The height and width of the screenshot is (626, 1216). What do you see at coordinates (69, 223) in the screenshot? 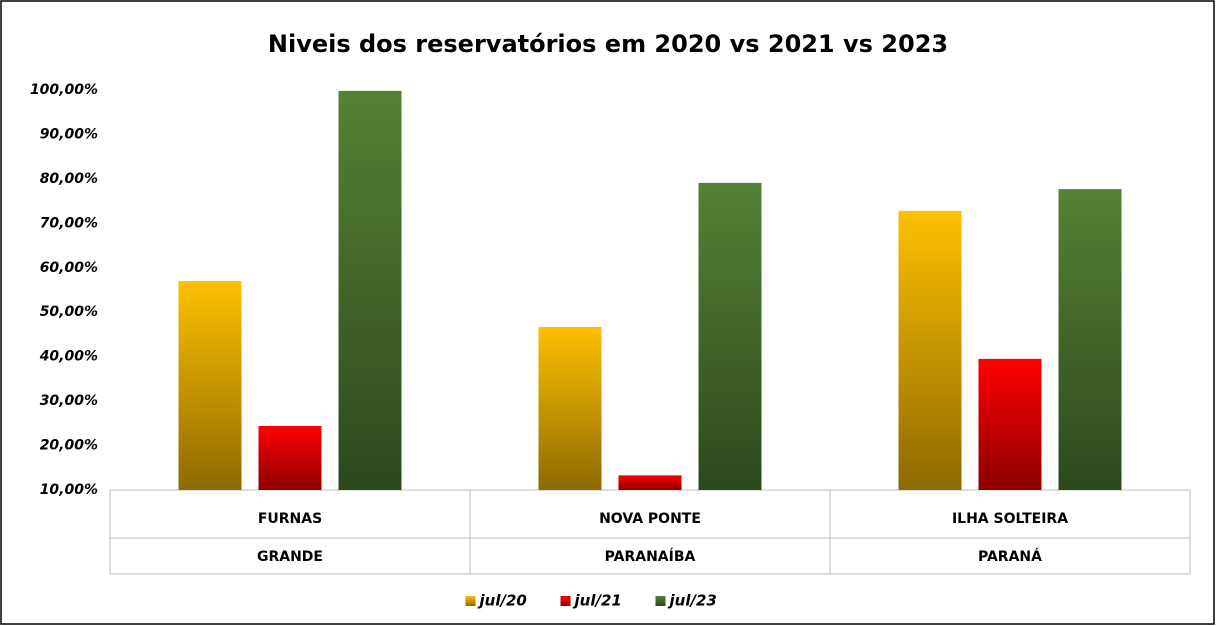
I see `y-tick-label: 70,00%` at bounding box center [69, 223].